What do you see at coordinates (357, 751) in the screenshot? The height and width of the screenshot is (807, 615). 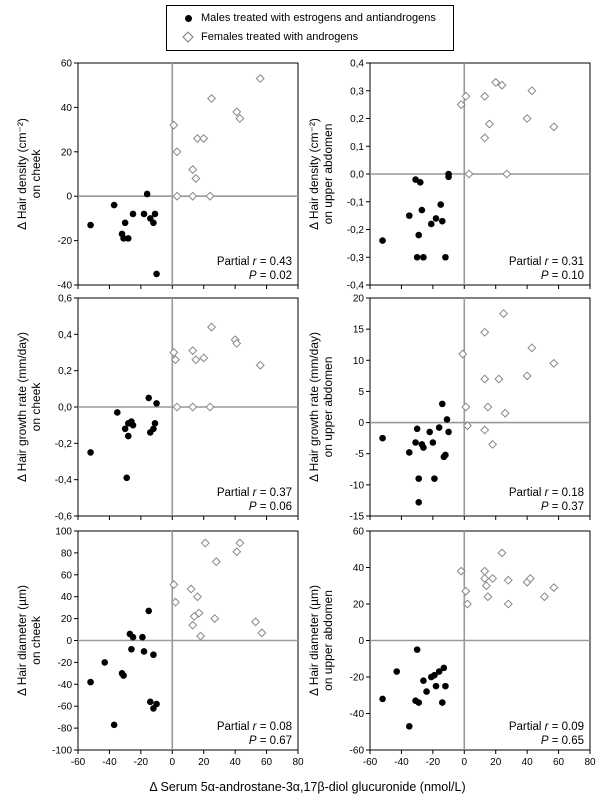 I see `y-tick-label: -60` at bounding box center [357, 751].